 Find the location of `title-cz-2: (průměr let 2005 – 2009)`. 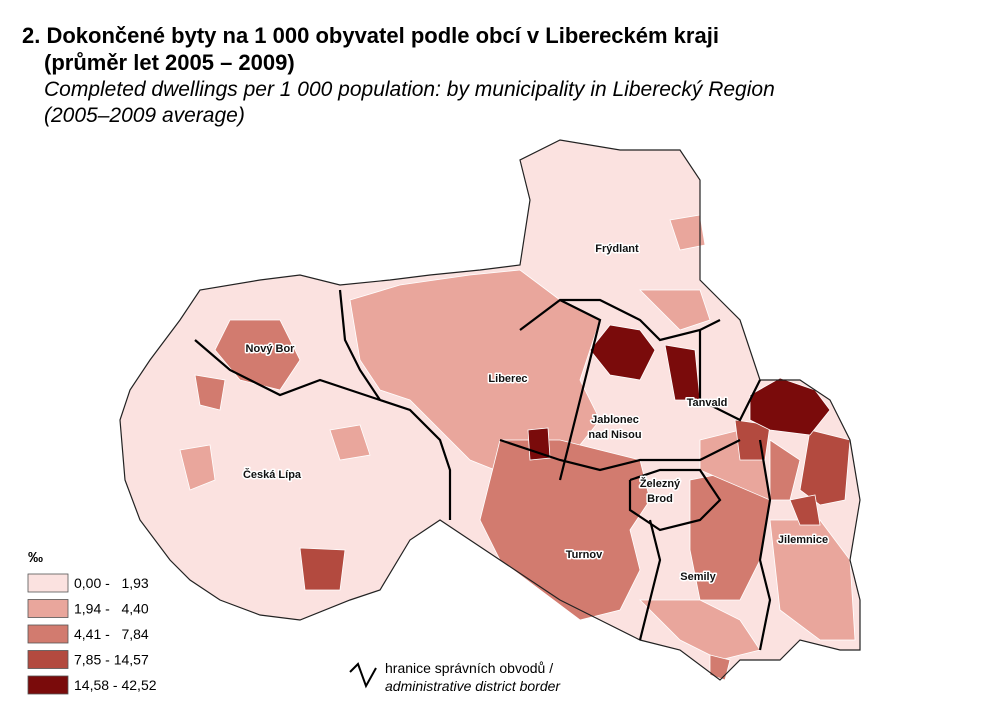

title-cz-2: (průměr let 2005 – 2009) is located at coordinates (169, 62).